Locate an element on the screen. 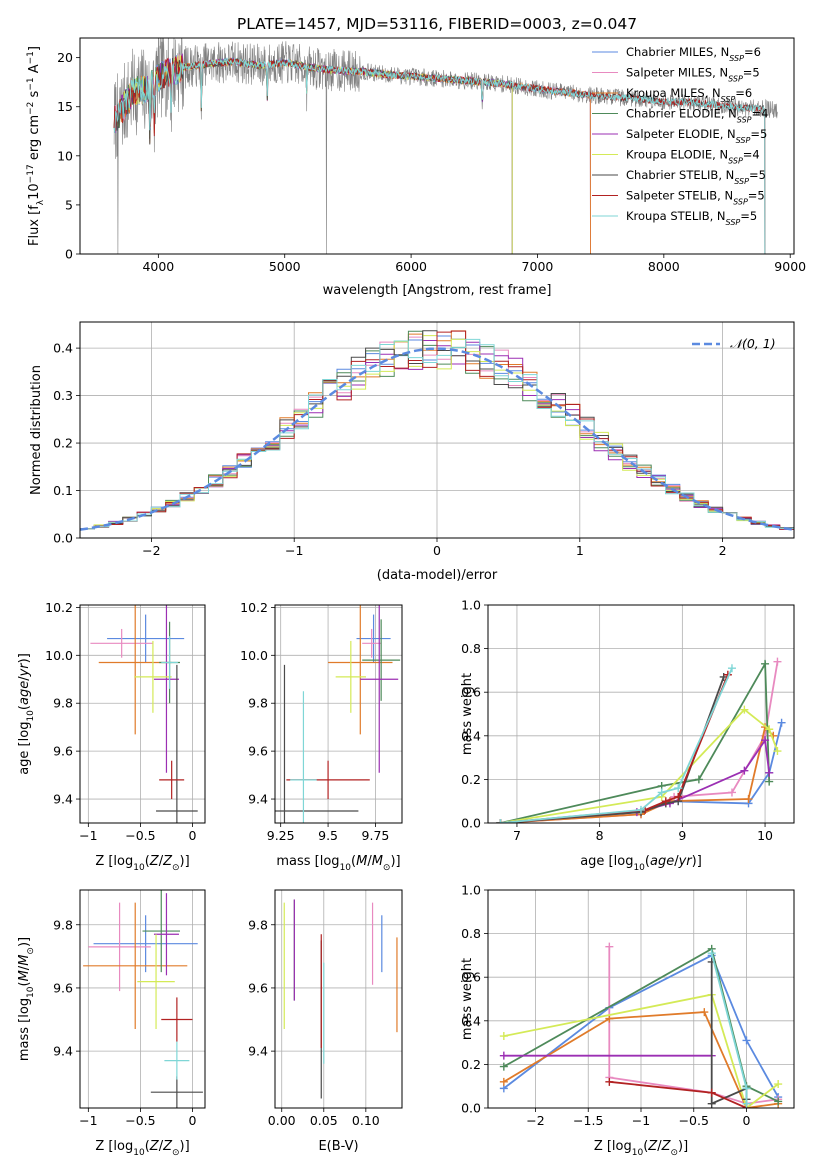 This screenshot has width=819, height=1170. y-tick-label: 0.3 is located at coordinates (63, 395).